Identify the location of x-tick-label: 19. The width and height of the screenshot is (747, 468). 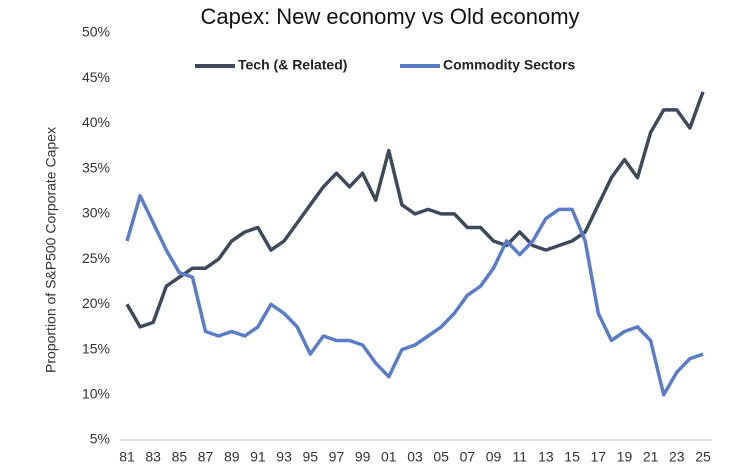
(625, 457).